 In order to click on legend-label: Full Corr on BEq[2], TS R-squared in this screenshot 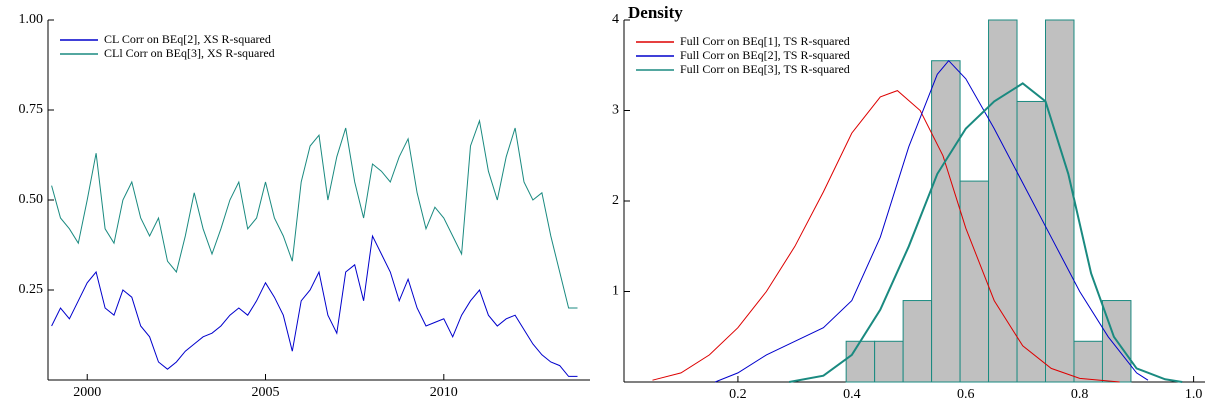, I will do `click(765, 55)`.